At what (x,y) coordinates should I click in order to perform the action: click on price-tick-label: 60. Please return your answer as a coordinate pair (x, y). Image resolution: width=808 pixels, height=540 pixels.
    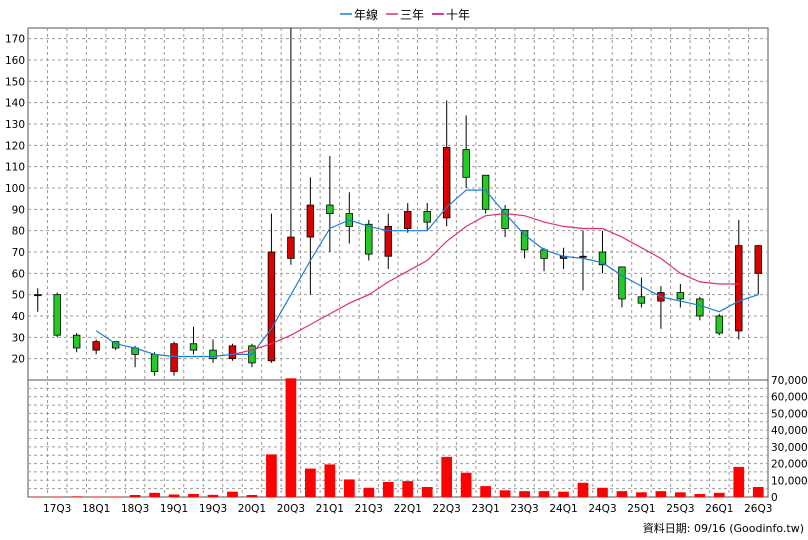
    Looking at the image, I should click on (18, 274).